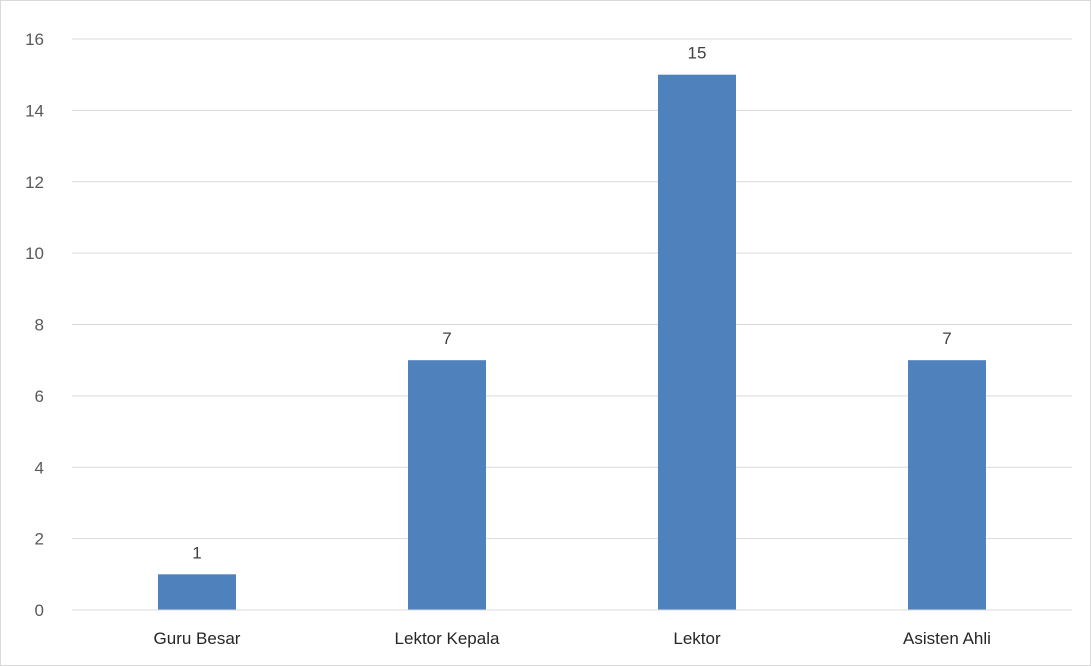  I want to click on y-axis-tick-labels: 0 2 4 6 8 10 12 14 16, so click(34, 325).